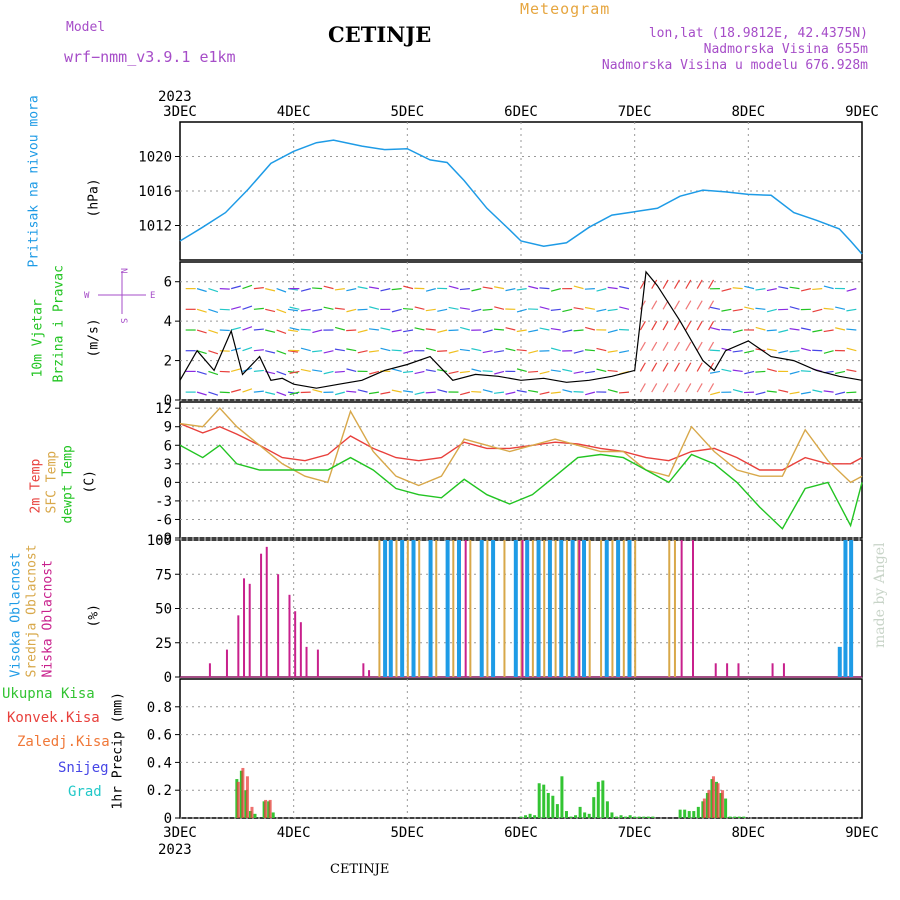 This screenshot has width=900, height=900. Describe the element at coordinates (168, 465) in the screenshot. I see `y-tick-label: 3` at that location.